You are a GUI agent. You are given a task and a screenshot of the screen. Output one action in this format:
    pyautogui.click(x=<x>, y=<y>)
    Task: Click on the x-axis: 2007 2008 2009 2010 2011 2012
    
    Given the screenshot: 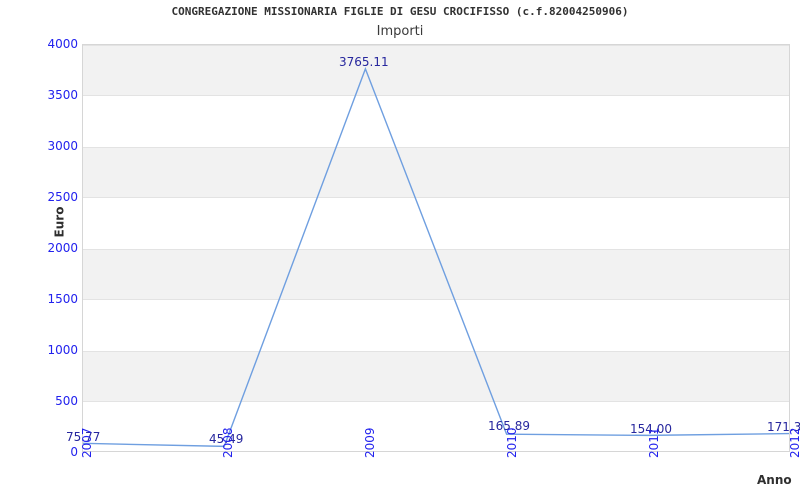 What is the action you would take?
    pyautogui.click(x=440, y=463)
    